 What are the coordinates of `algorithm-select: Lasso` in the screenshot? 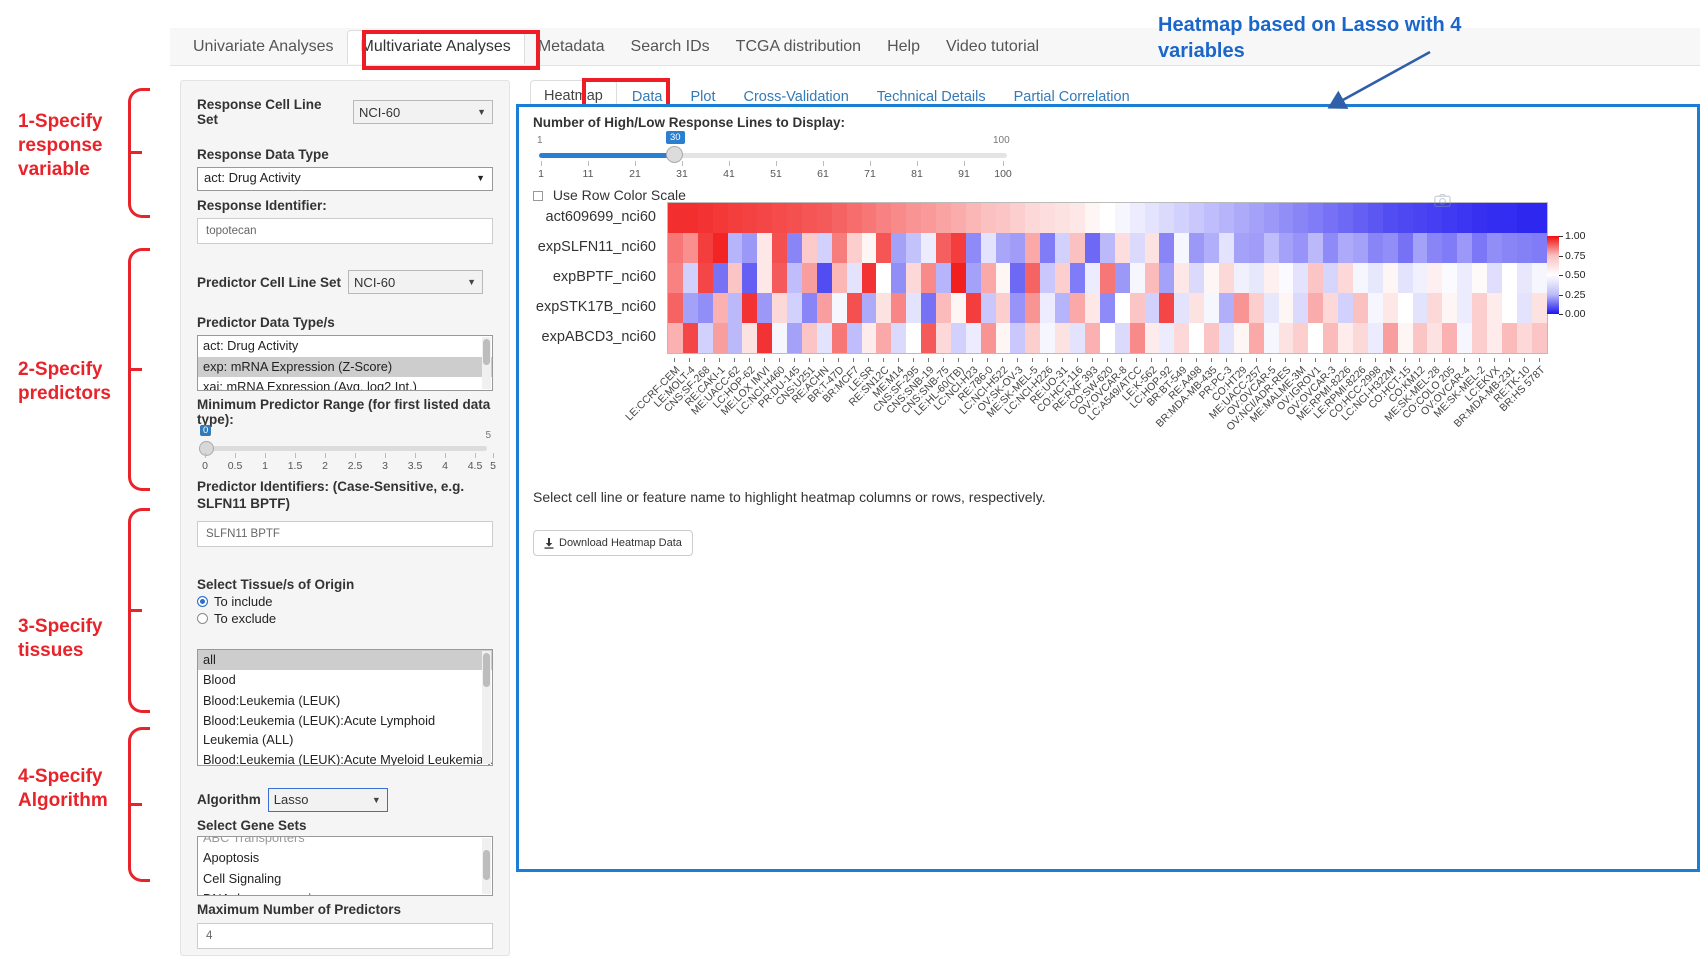 It's located at (327, 799).